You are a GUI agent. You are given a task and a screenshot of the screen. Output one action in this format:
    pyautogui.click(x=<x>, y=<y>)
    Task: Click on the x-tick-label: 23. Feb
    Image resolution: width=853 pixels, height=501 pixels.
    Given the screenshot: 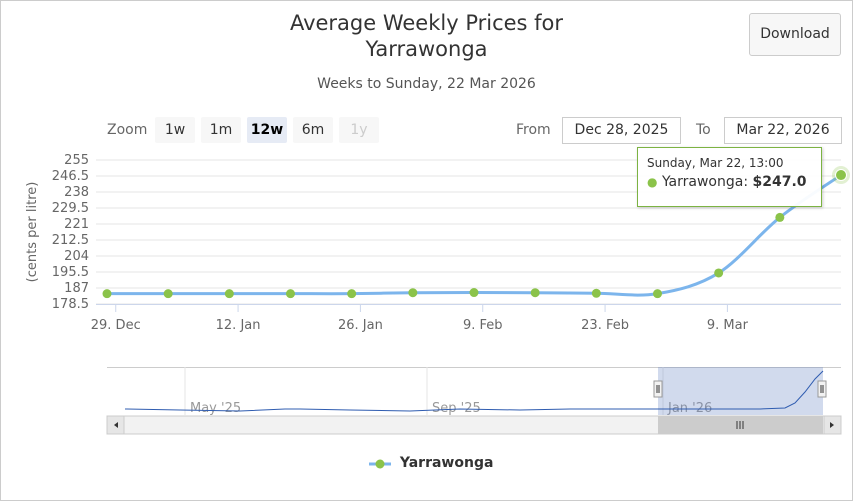 What is the action you would take?
    pyautogui.click(x=605, y=325)
    